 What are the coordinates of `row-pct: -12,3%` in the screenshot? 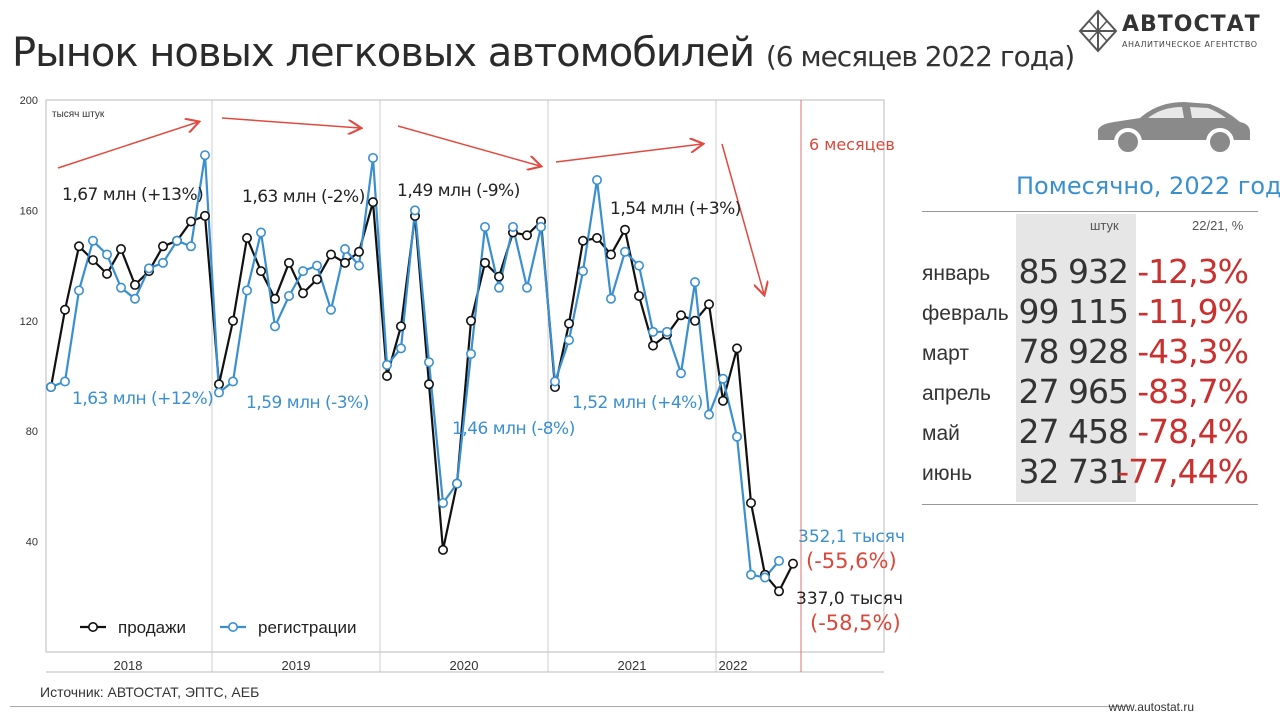 It's located at (1193, 271).